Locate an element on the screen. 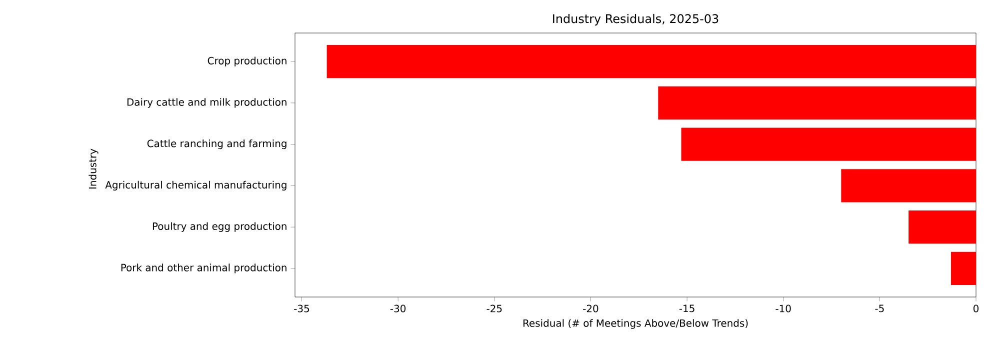  y-tick-label: Agricultural chemical manufacturing is located at coordinates (195, 185).